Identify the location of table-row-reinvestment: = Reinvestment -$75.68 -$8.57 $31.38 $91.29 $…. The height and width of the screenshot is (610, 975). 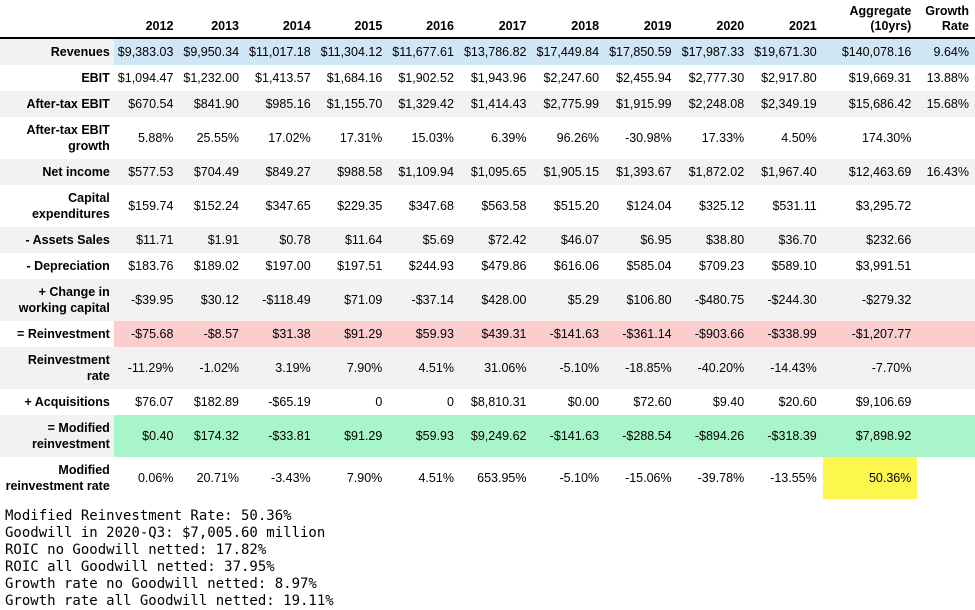
(487, 334).